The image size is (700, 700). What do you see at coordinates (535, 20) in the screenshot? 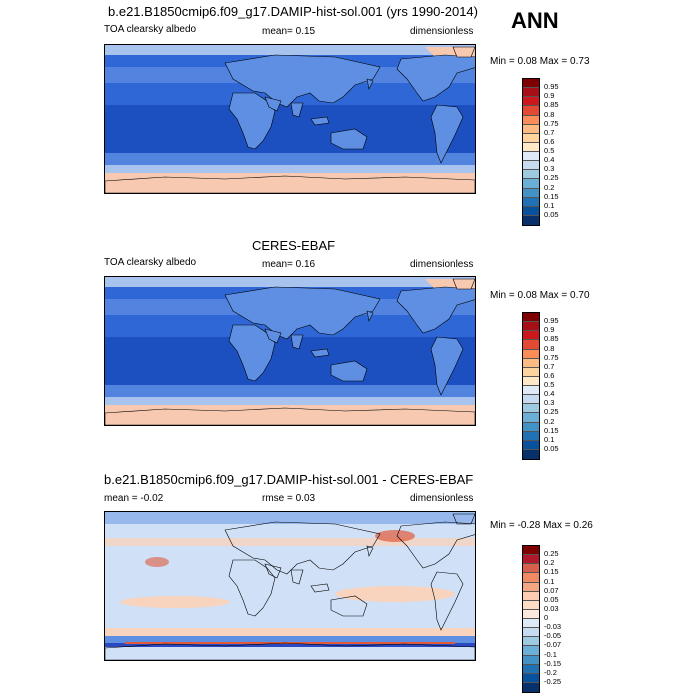
I see `season-label: ANN` at bounding box center [535, 20].